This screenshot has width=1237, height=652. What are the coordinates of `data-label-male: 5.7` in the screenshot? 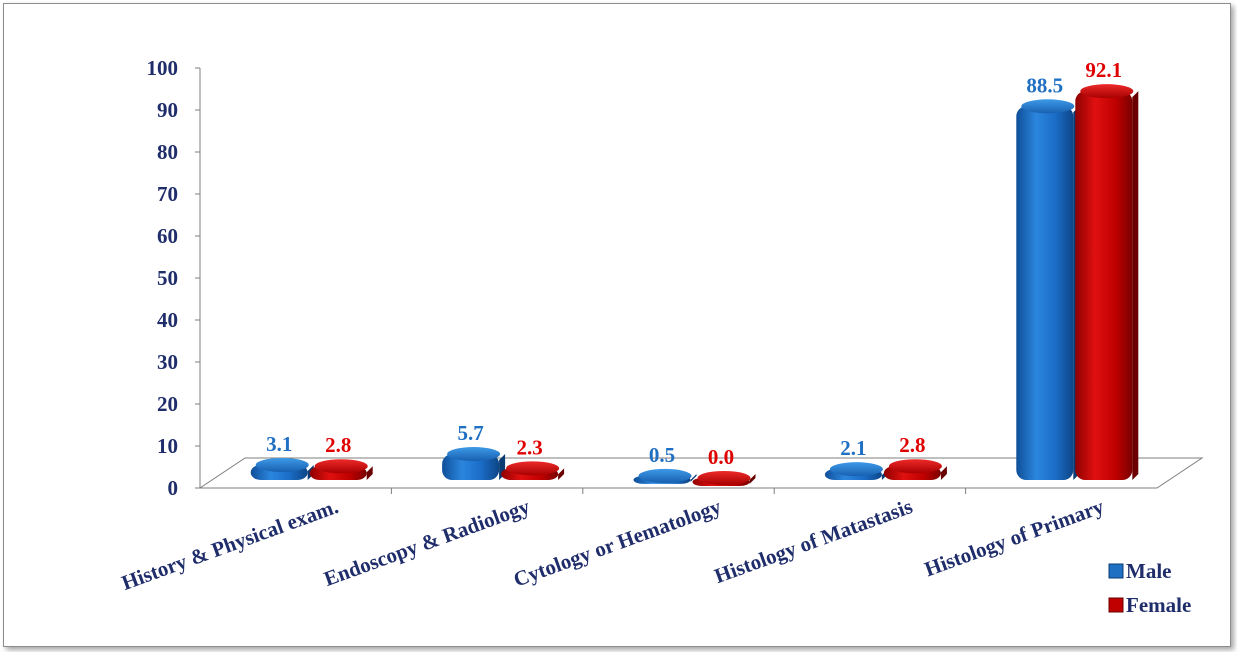 It's located at (470, 433).